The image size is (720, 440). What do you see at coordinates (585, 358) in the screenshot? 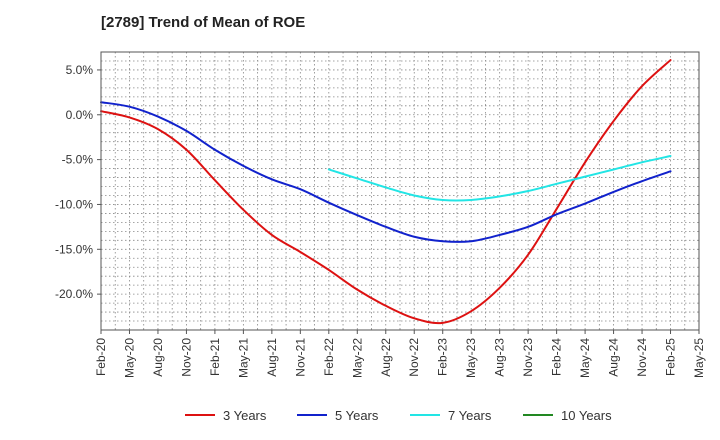
I see `x-tick-label: May-24` at bounding box center [585, 358].